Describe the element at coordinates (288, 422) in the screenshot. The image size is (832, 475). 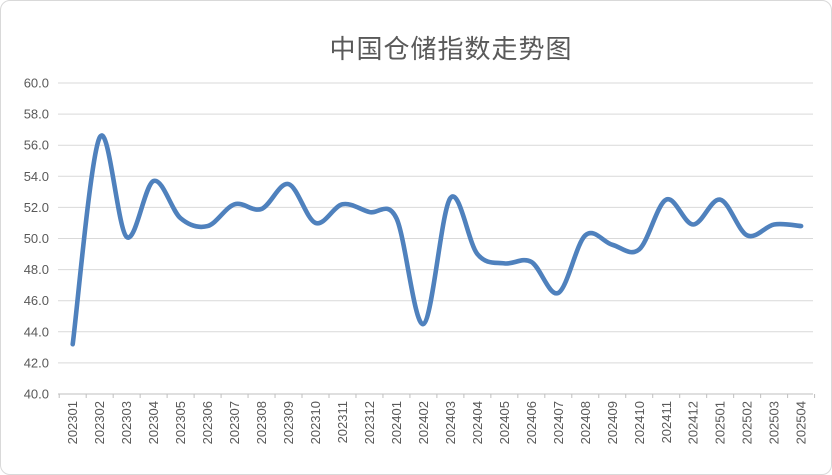
I see `x-axis-tick-label: 202309` at that location.